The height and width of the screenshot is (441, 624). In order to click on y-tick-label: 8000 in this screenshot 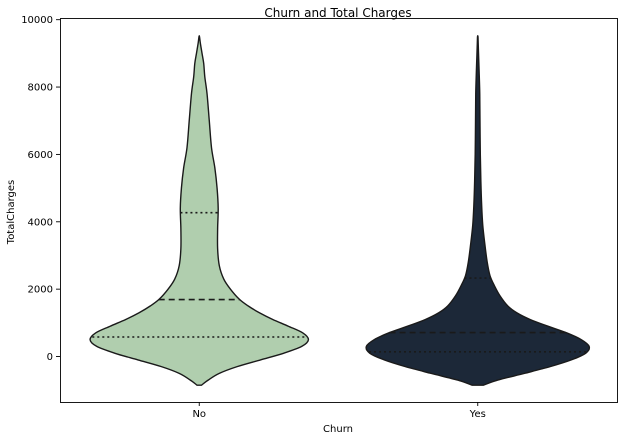, I will do `click(40, 88)`.